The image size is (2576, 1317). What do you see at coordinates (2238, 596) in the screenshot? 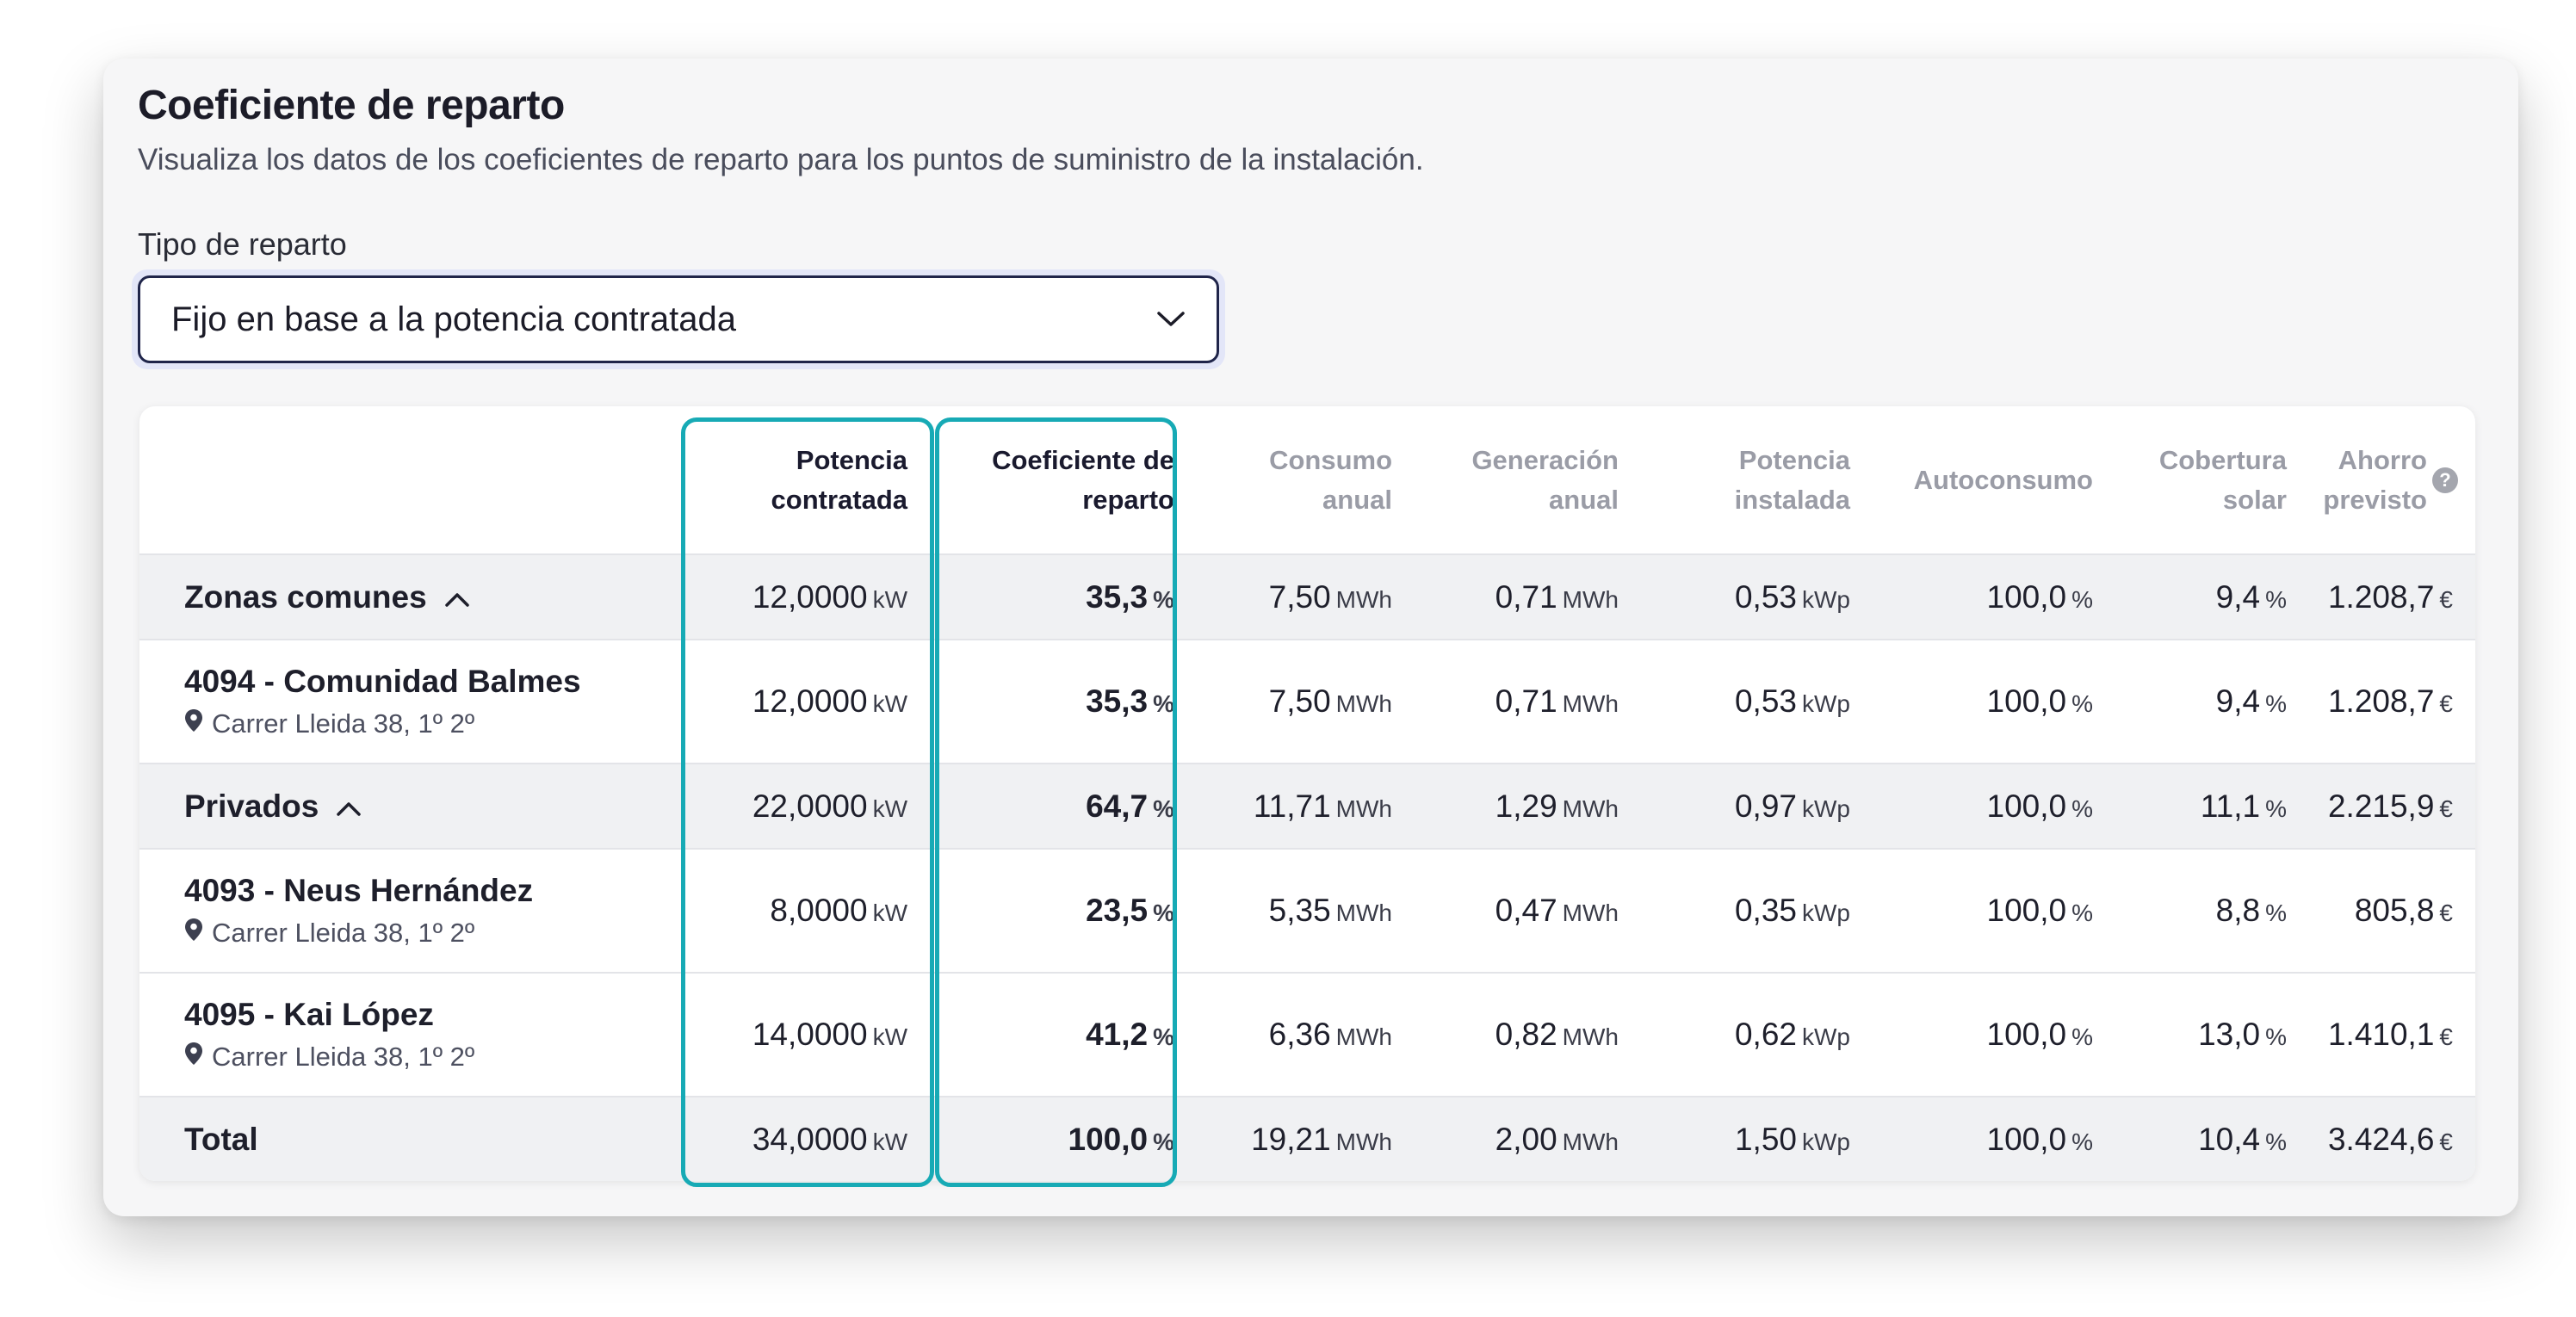
I see `value: 9,4` at bounding box center [2238, 596].